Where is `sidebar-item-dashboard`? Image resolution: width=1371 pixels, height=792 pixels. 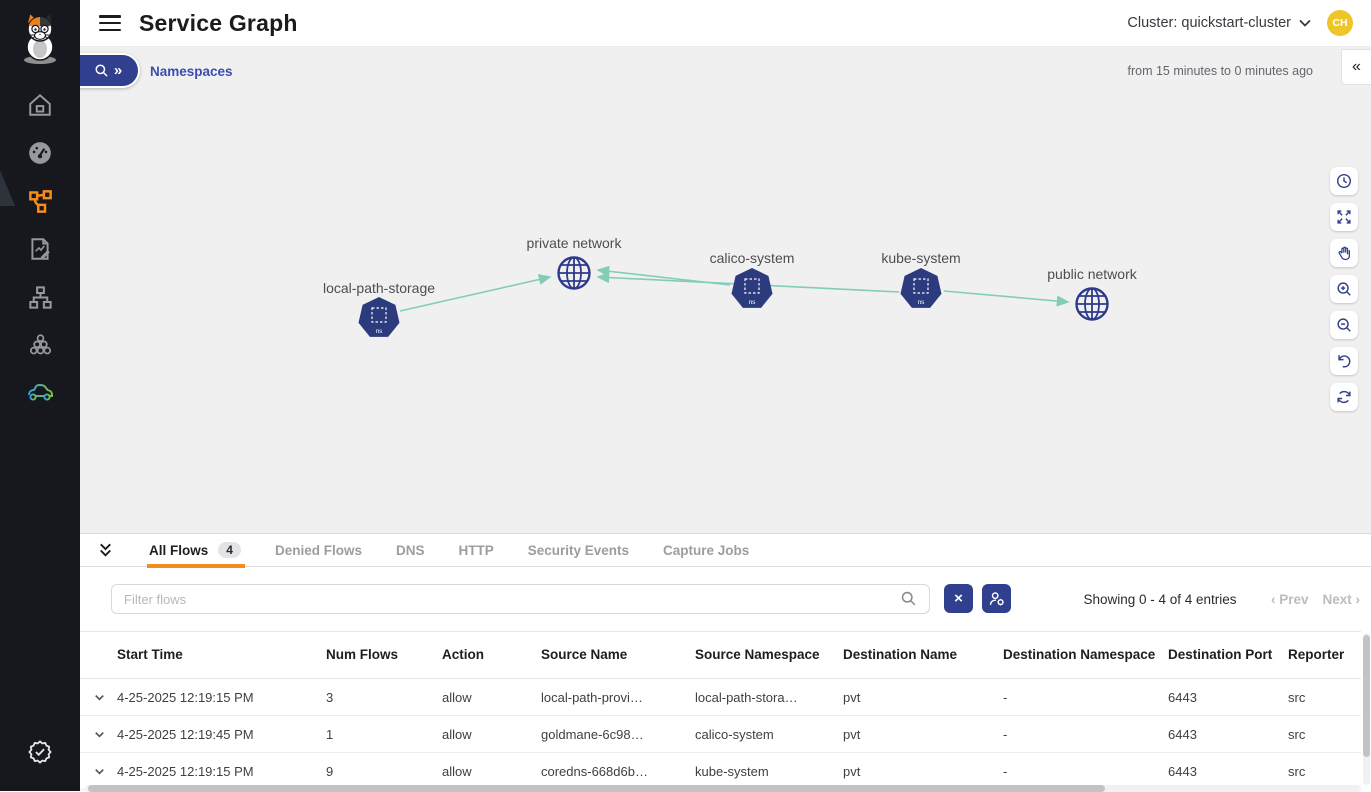
sidebar-item-dashboard is located at coordinates (40, 153).